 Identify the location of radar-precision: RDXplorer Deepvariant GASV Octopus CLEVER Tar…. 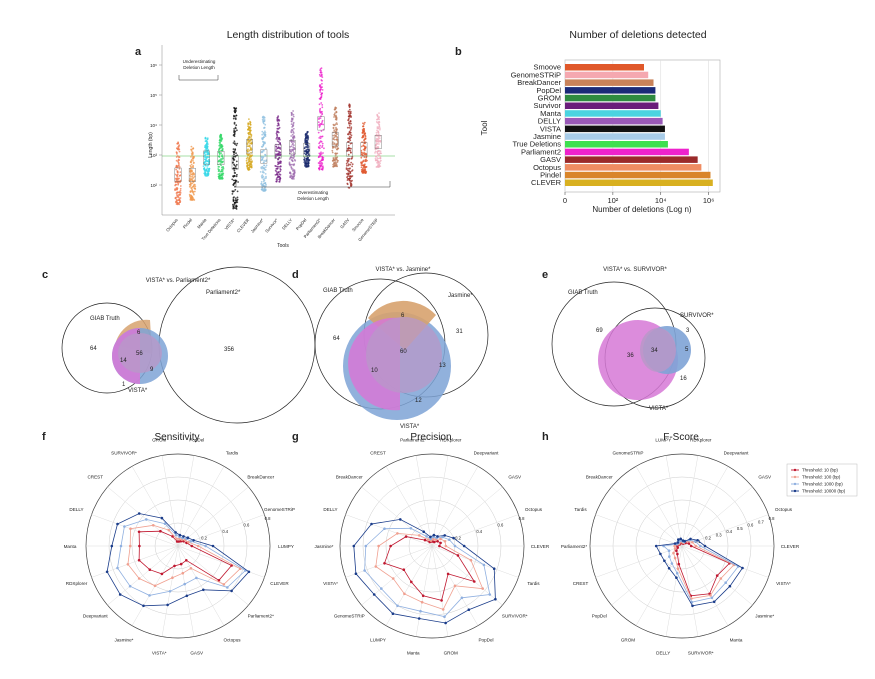
(432, 547).